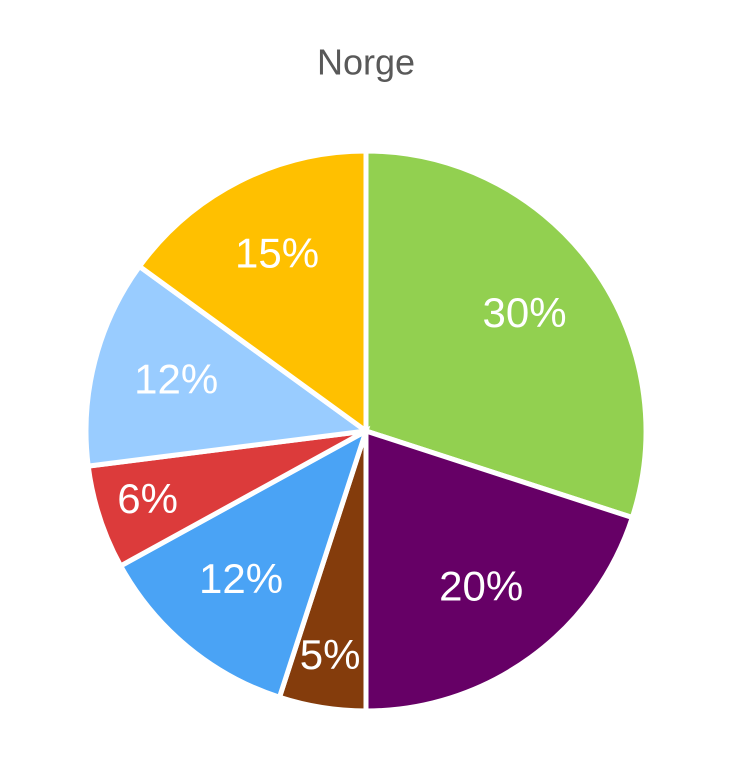 This screenshot has width=732, height=765. What do you see at coordinates (330, 654) in the screenshot?
I see `value-label: 5%` at bounding box center [330, 654].